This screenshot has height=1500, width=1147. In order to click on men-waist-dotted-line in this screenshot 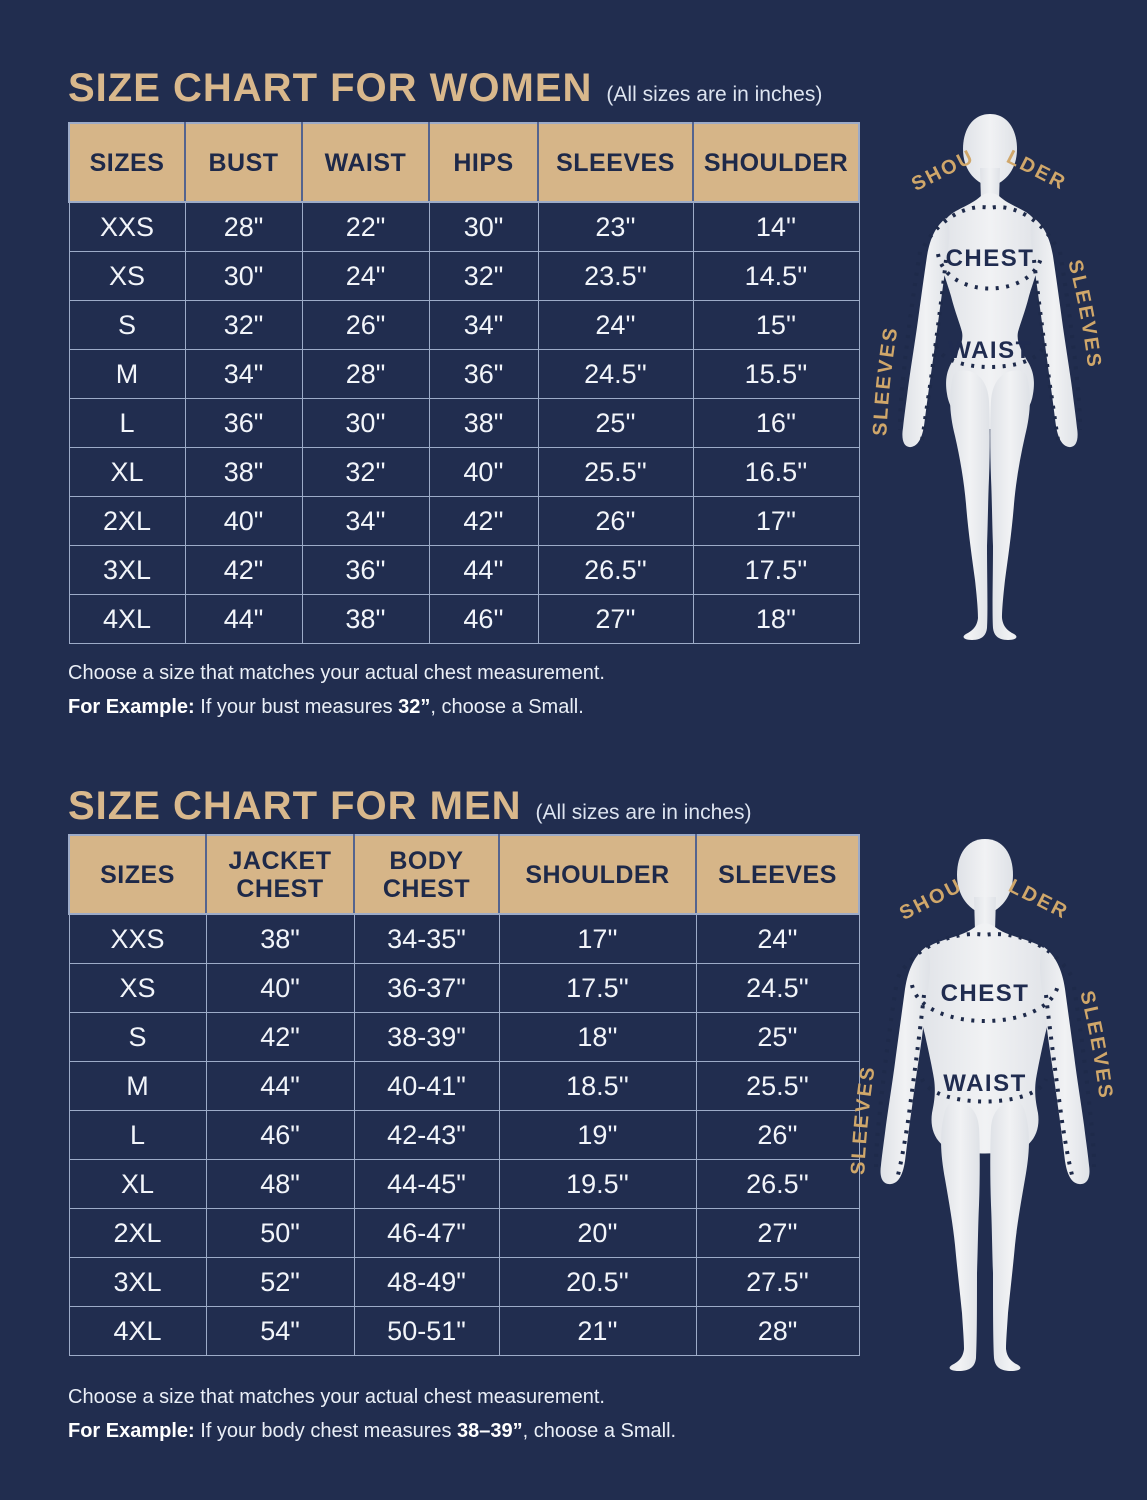, I will do `click(984, 1090)`.